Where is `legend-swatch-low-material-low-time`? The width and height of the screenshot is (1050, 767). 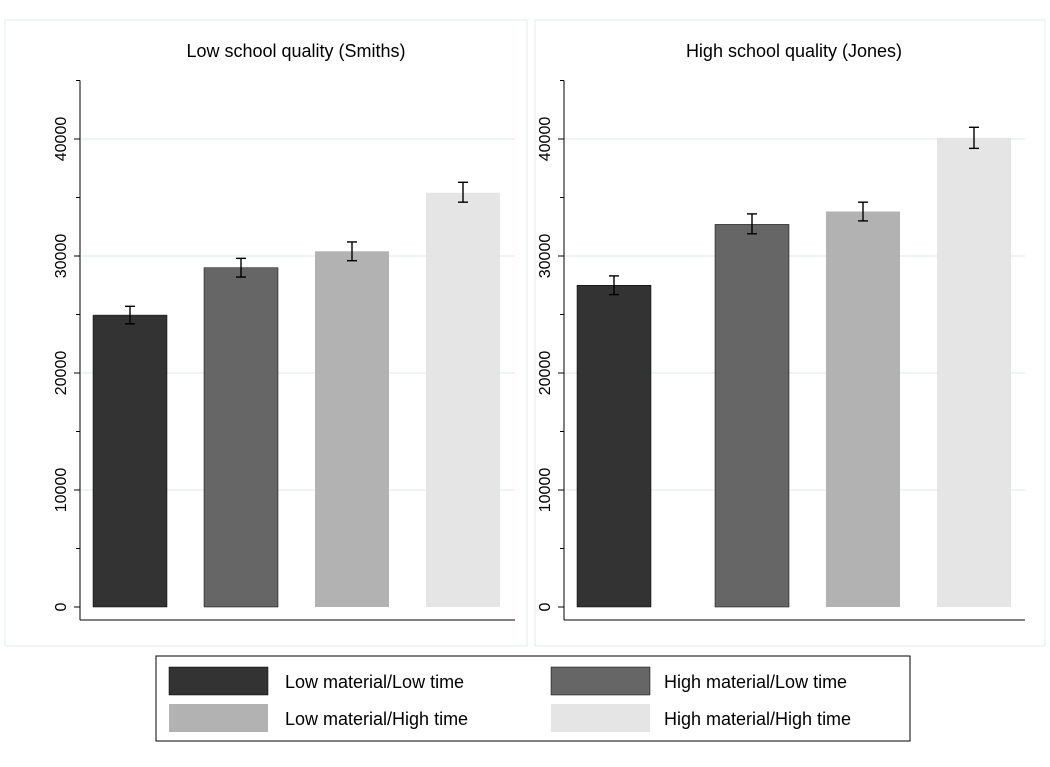 legend-swatch-low-material-low-time is located at coordinates (218, 681).